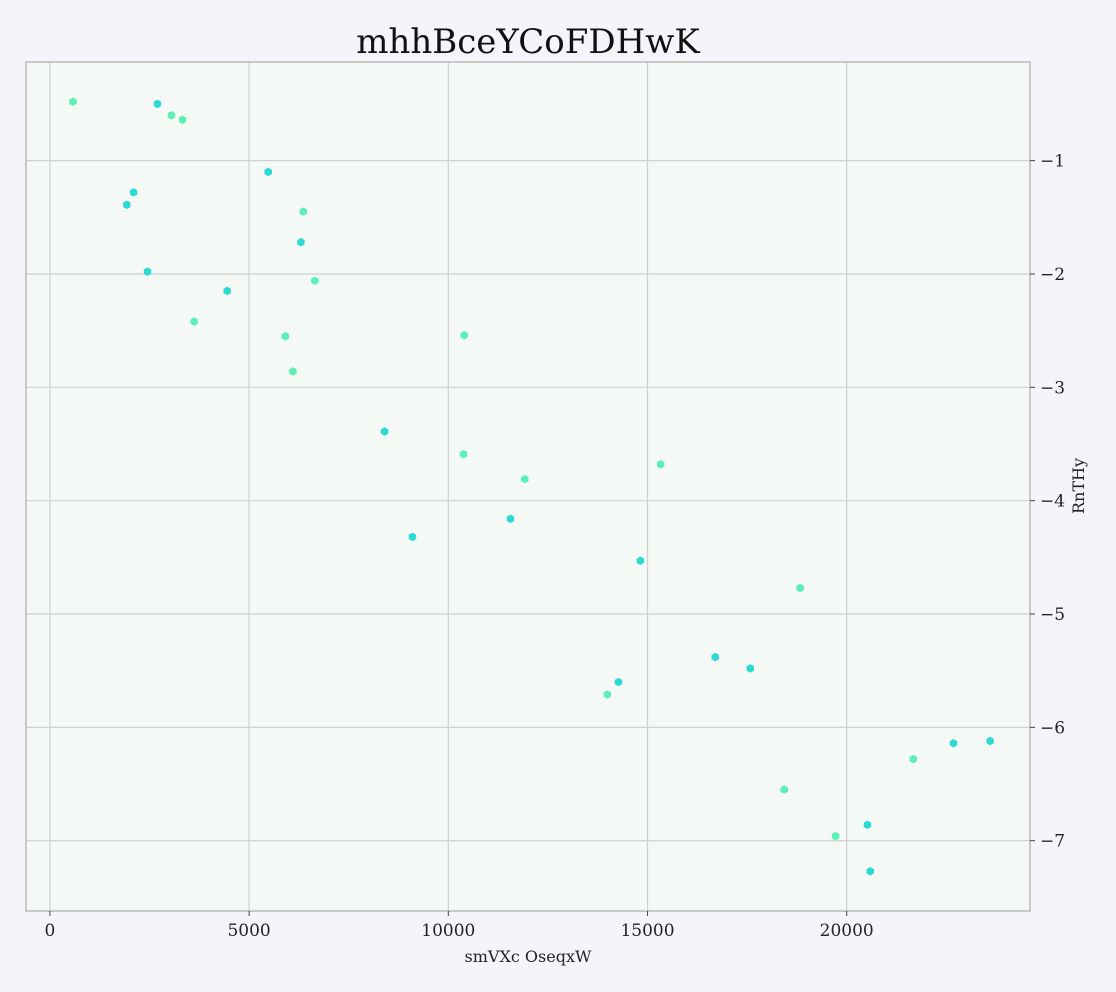  I want to click on x-axis-label: smVXc OseqxW, so click(528, 956).